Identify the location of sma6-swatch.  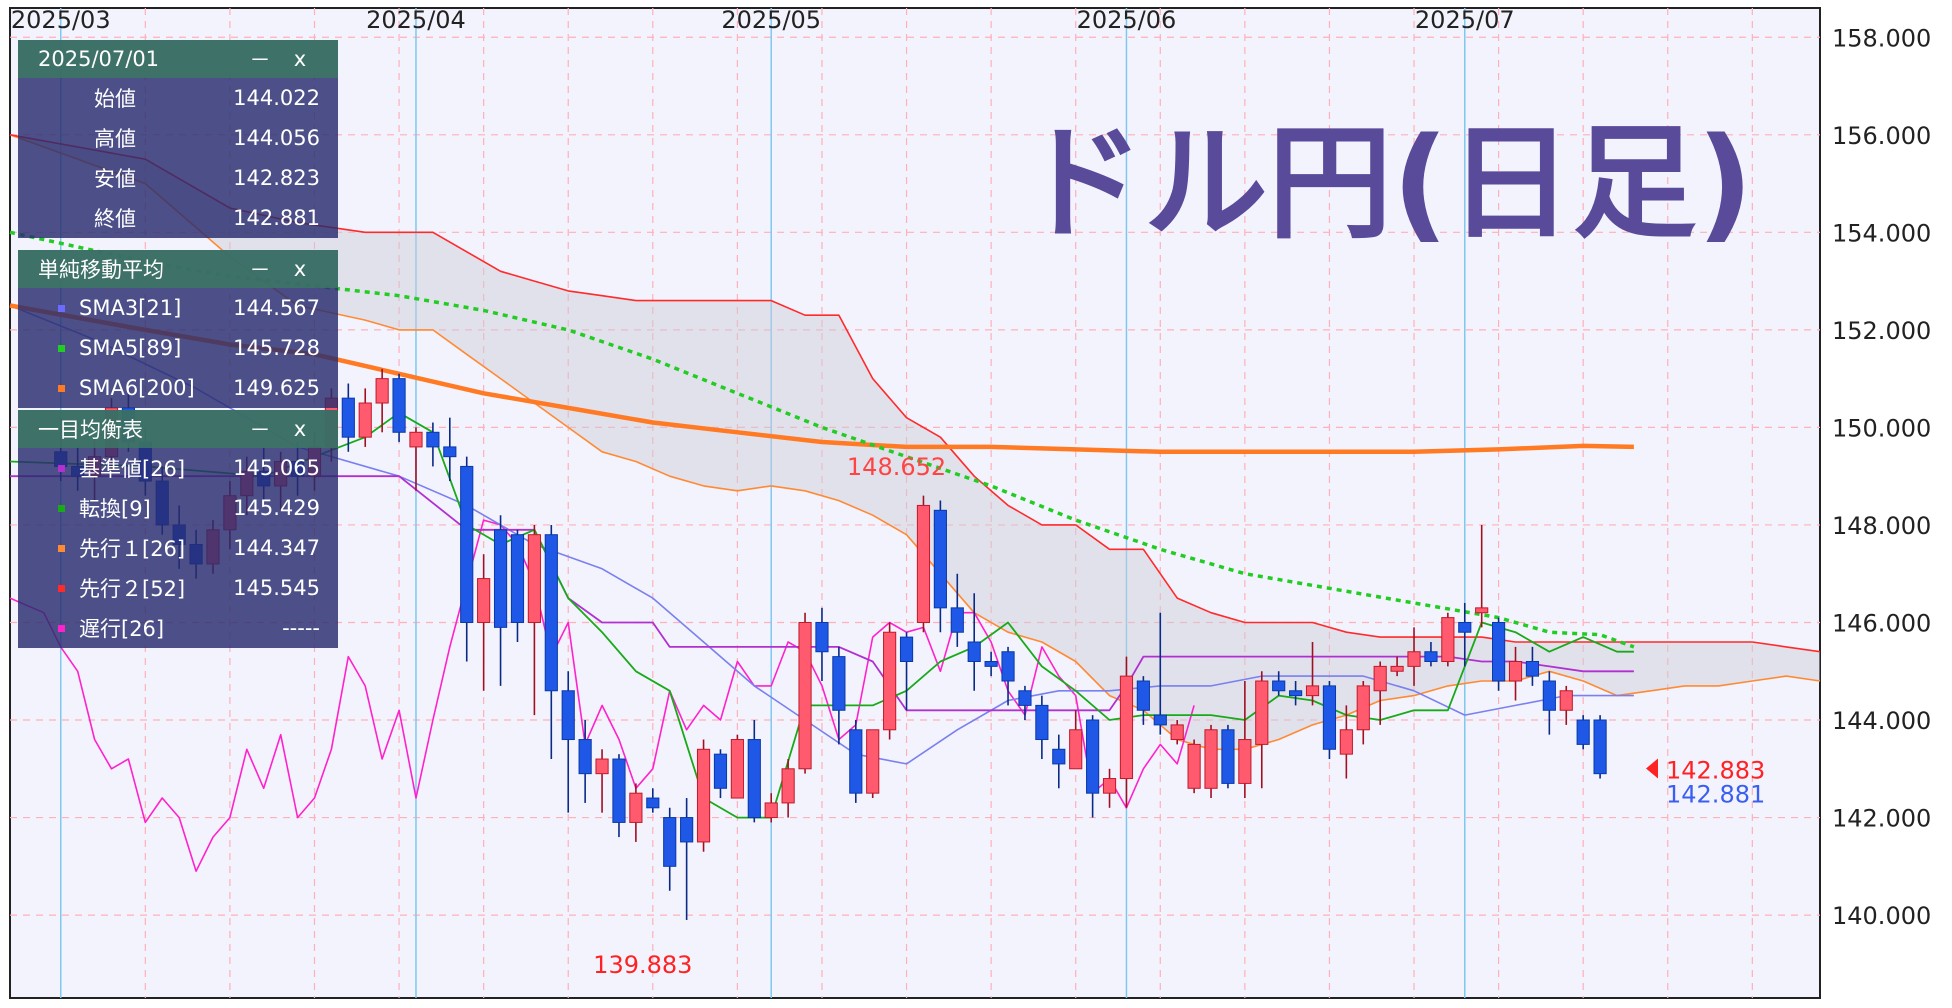
(61, 388).